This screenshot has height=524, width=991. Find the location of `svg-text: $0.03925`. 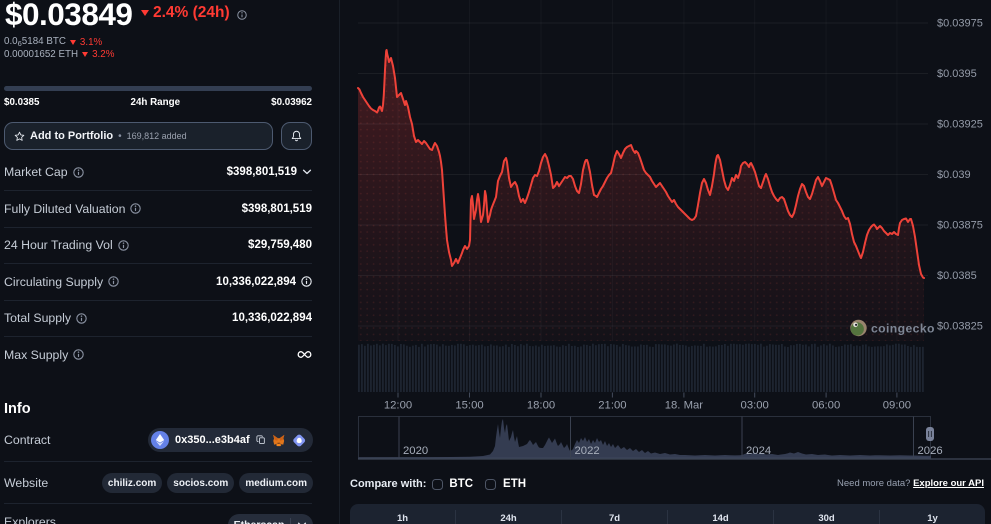

svg-text: $0.03925 is located at coordinates (960, 125).